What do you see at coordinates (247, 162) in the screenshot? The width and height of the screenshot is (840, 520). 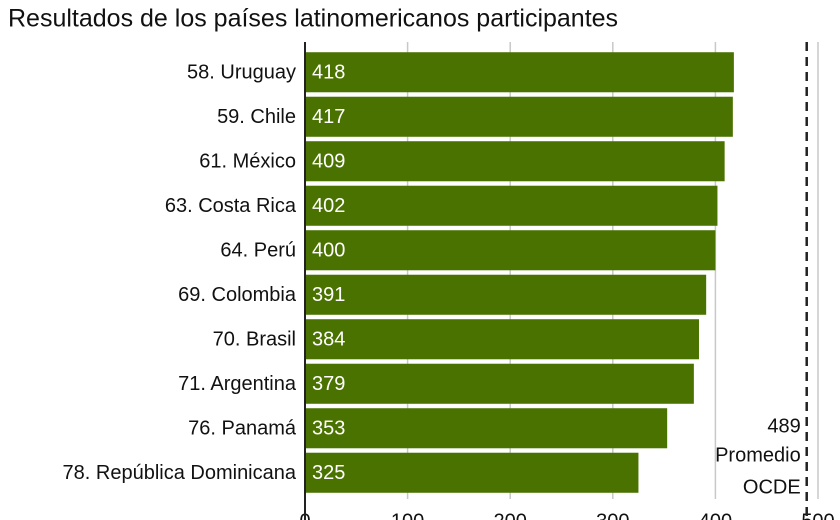 I see `y-tick-label: 61. México` at bounding box center [247, 162].